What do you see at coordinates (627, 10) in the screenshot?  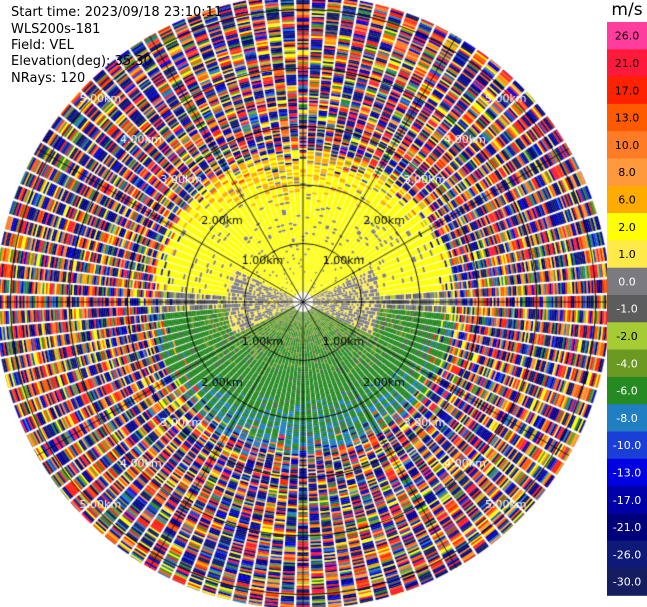 I see `colorbar-unit: m/s` at bounding box center [627, 10].